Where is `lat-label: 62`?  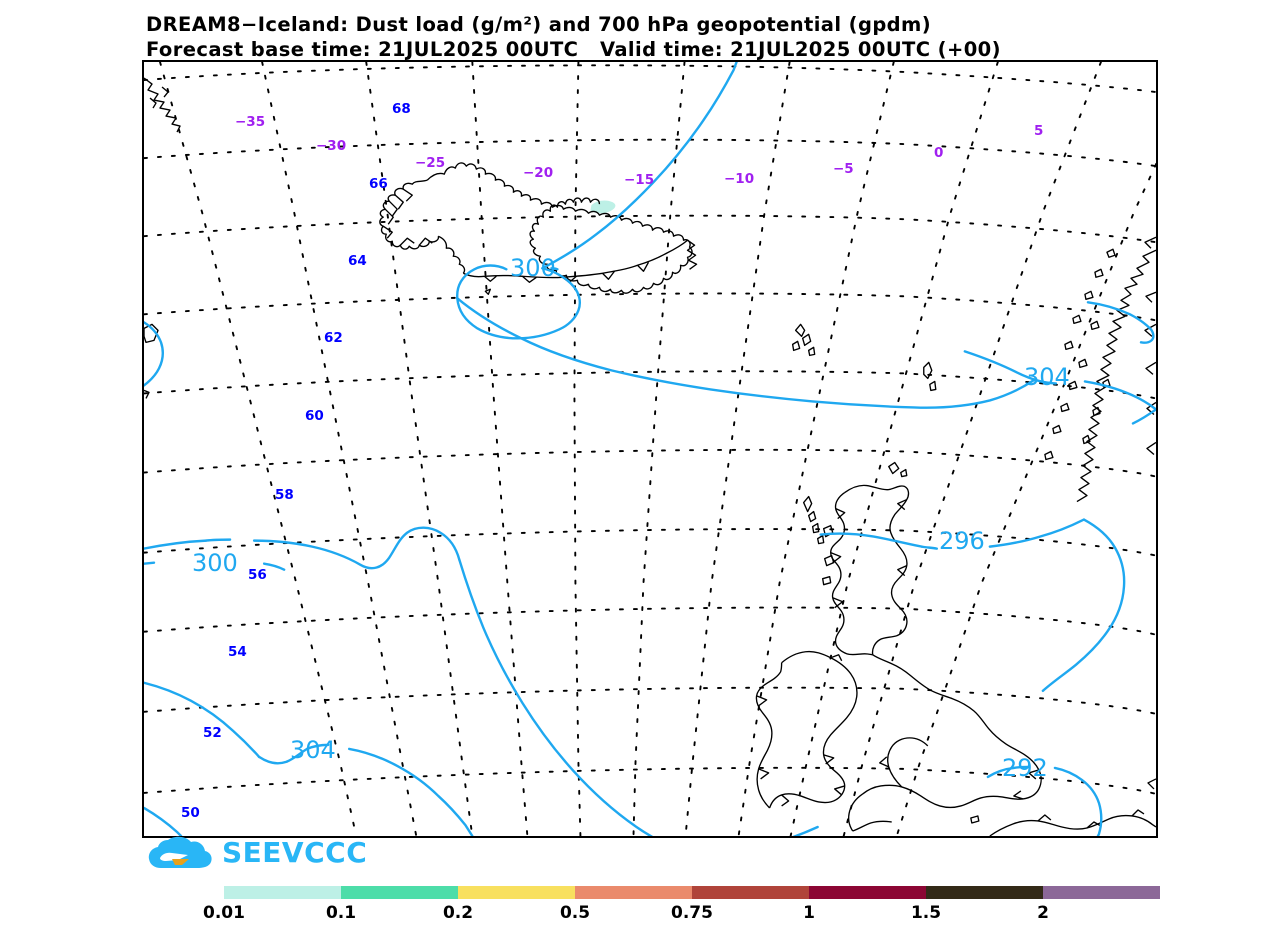
lat-label: 62 is located at coordinates (333, 338).